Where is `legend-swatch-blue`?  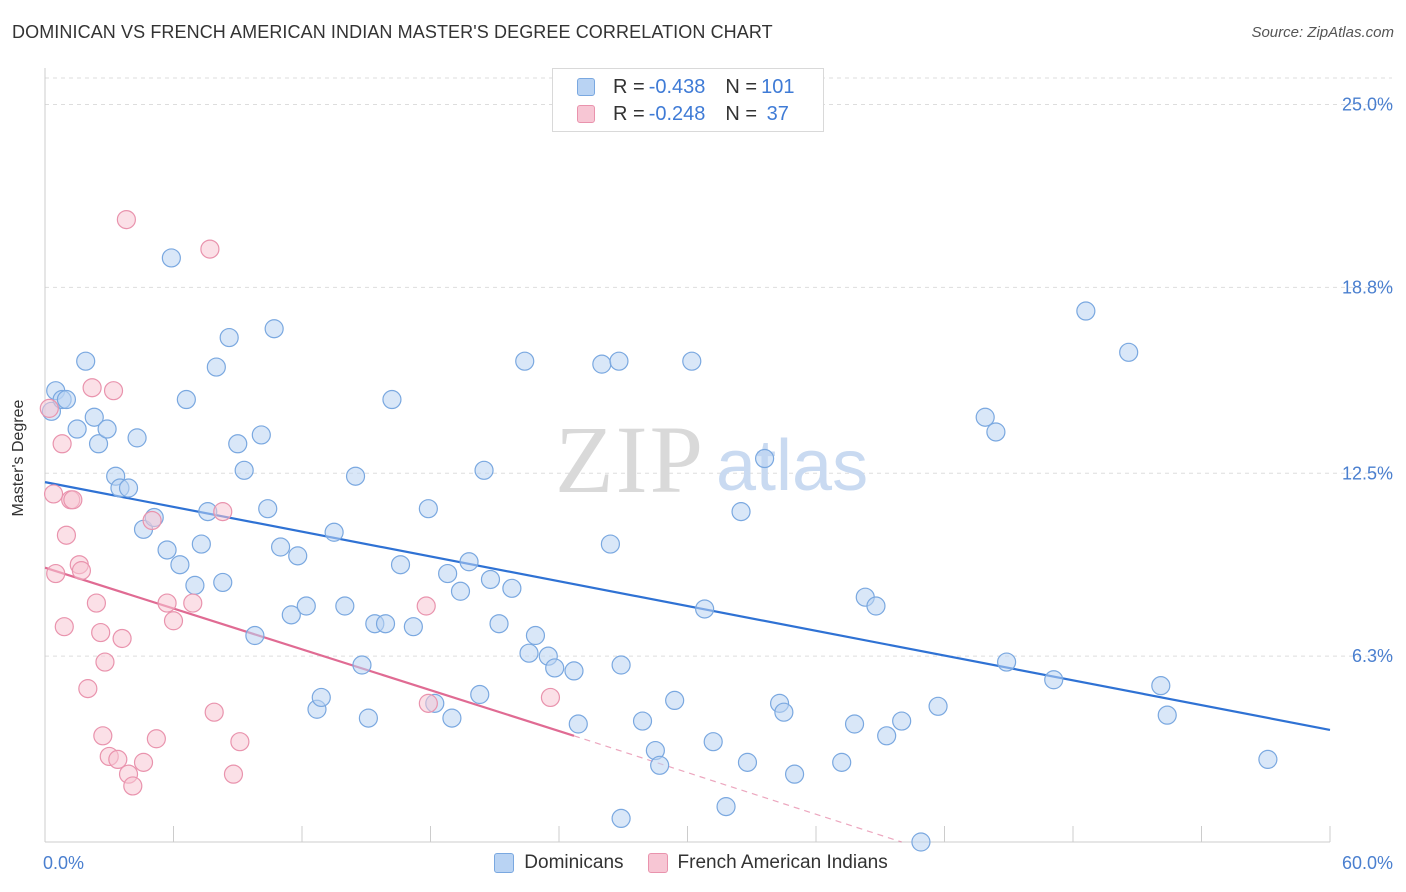
legend-swatch-blue is located at coordinates (586, 87).